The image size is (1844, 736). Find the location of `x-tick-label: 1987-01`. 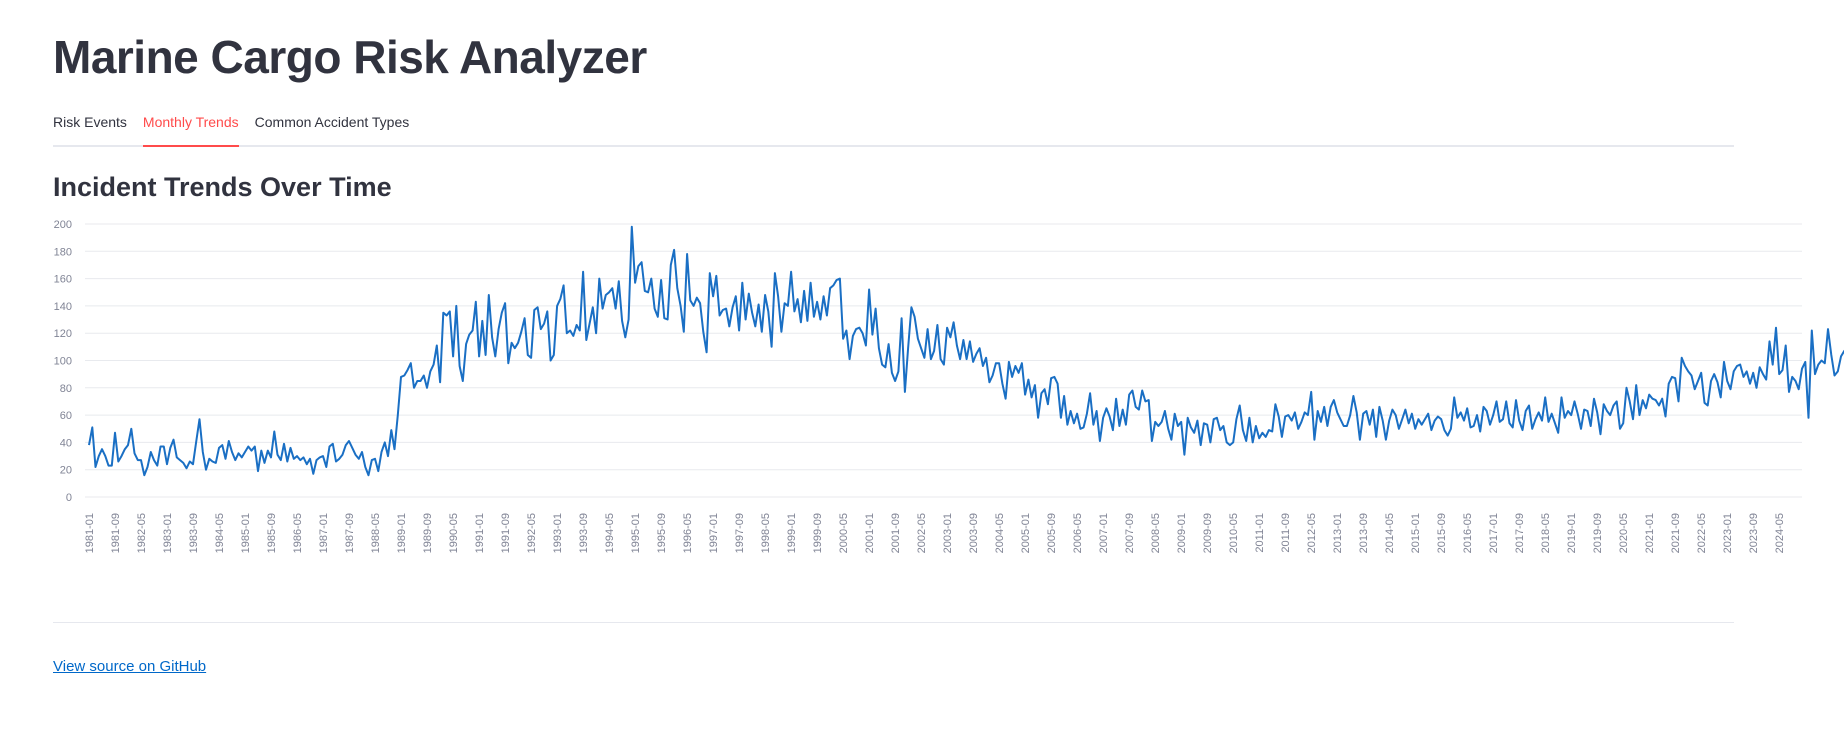

x-tick-label: 1987-01 is located at coordinates (324, 533).